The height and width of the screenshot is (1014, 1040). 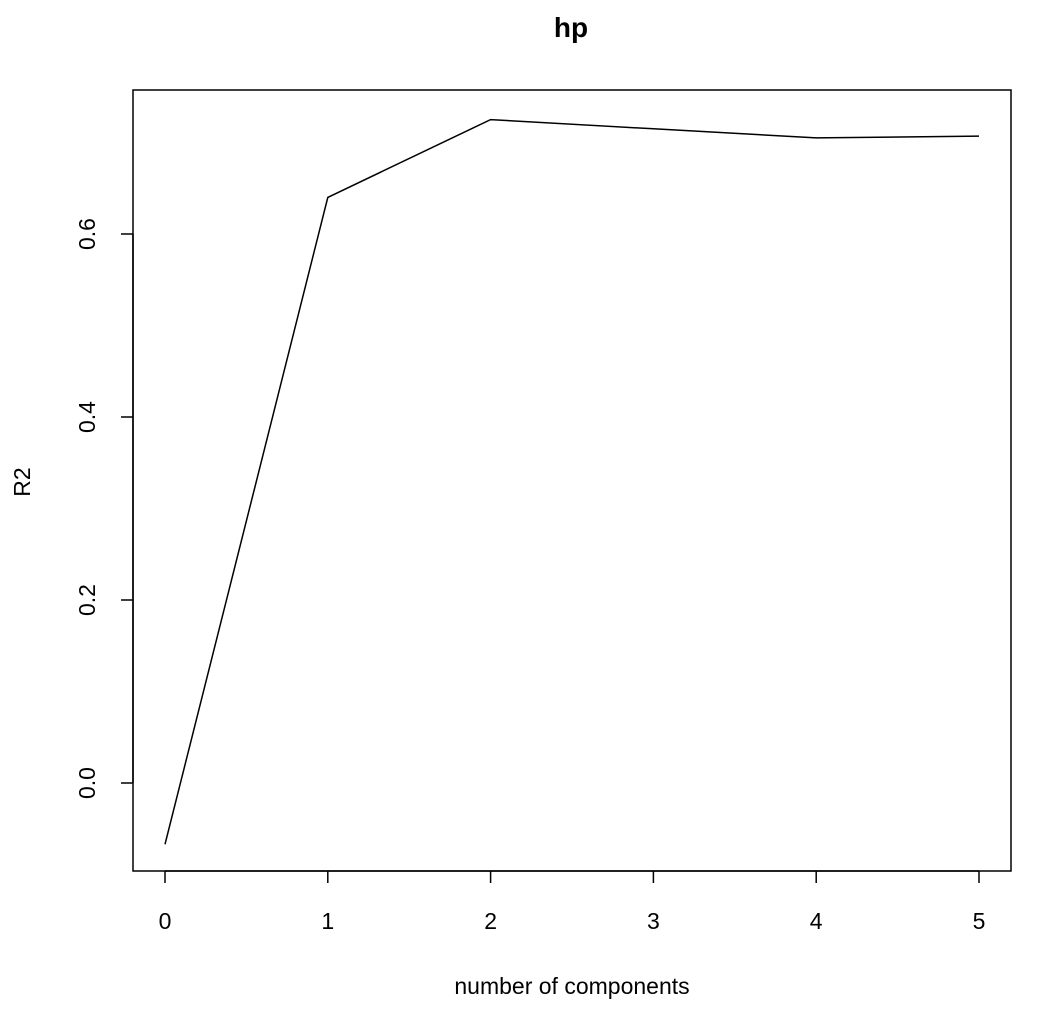 I want to click on x-axis: 0 1 2 3 4 5, so click(x=572, y=902).